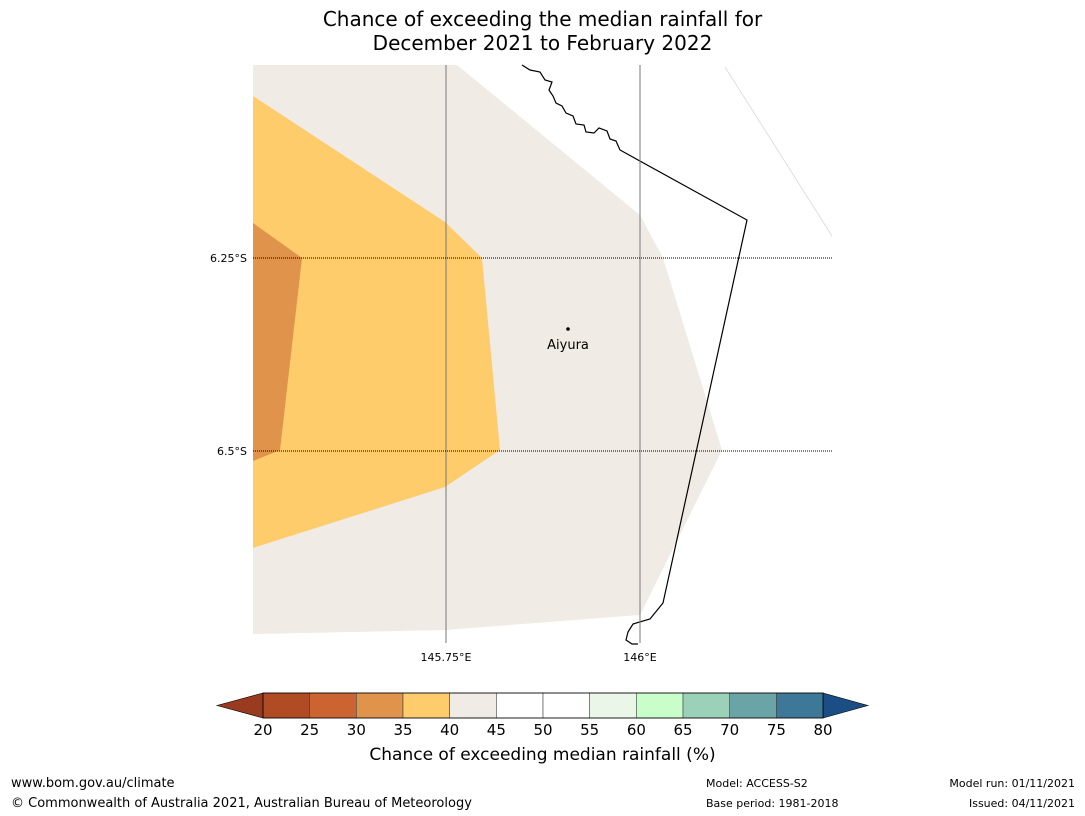 The image size is (1085, 816). I want to click on lat-label-6-25: 6.25°S, so click(228, 258).